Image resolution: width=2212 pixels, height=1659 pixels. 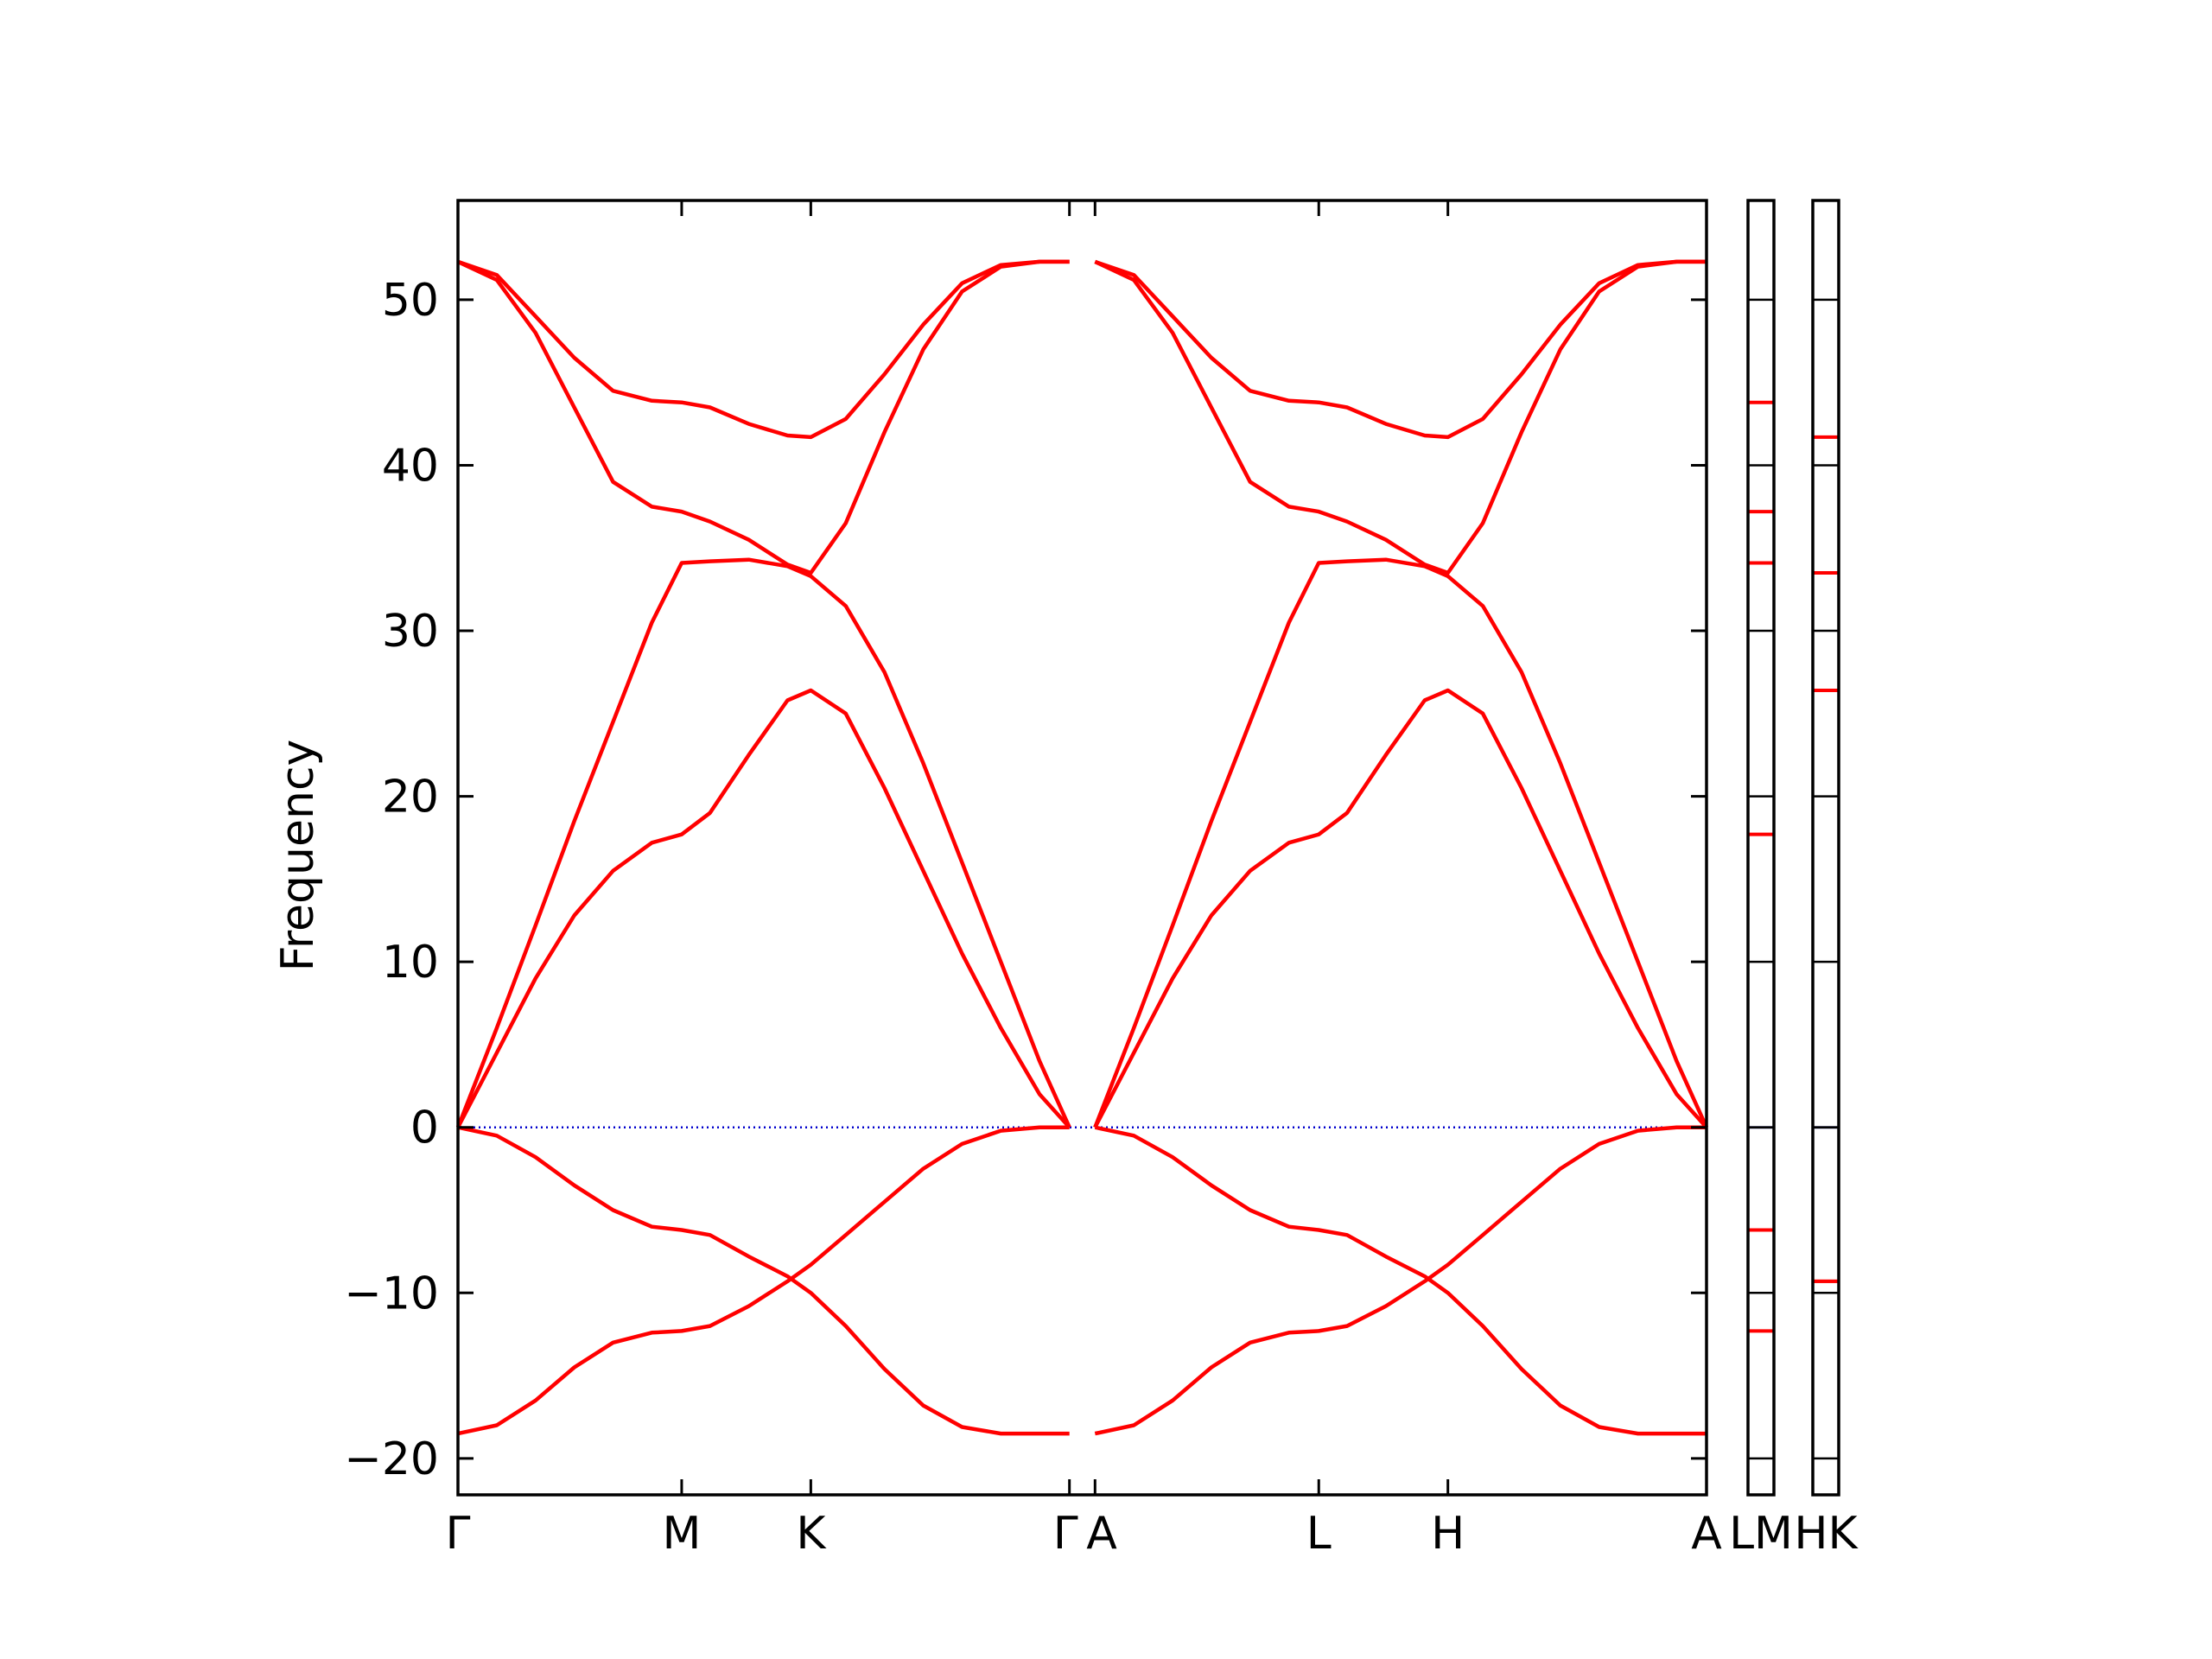 I want to click on side-panel-lm: LM, so click(x=1761, y=879).